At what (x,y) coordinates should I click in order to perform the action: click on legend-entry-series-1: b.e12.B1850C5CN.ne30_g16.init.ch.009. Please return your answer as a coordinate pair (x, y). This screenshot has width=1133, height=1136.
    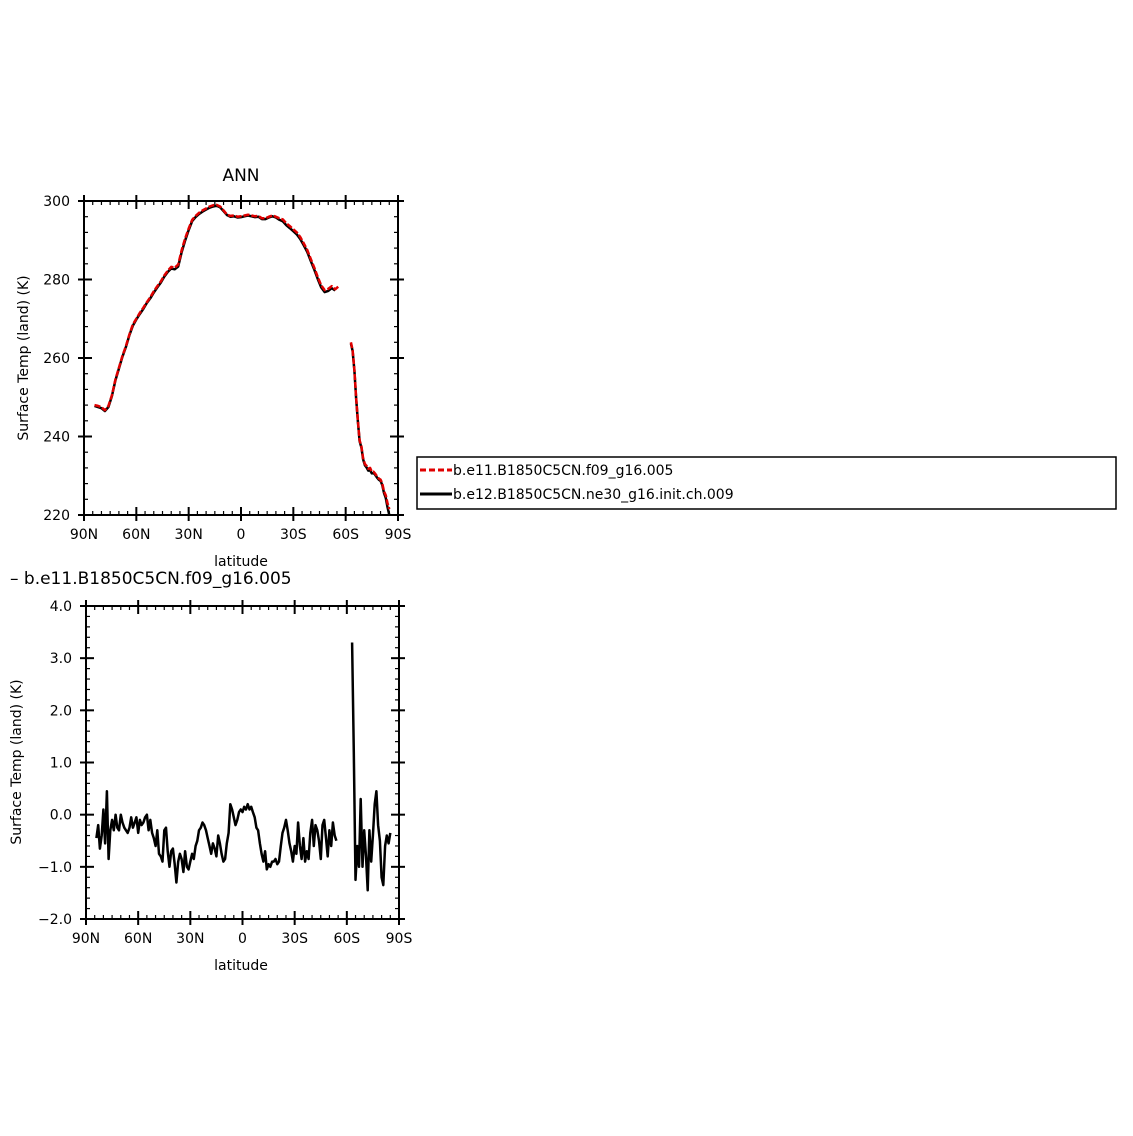
    Looking at the image, I should click on (593, 495).